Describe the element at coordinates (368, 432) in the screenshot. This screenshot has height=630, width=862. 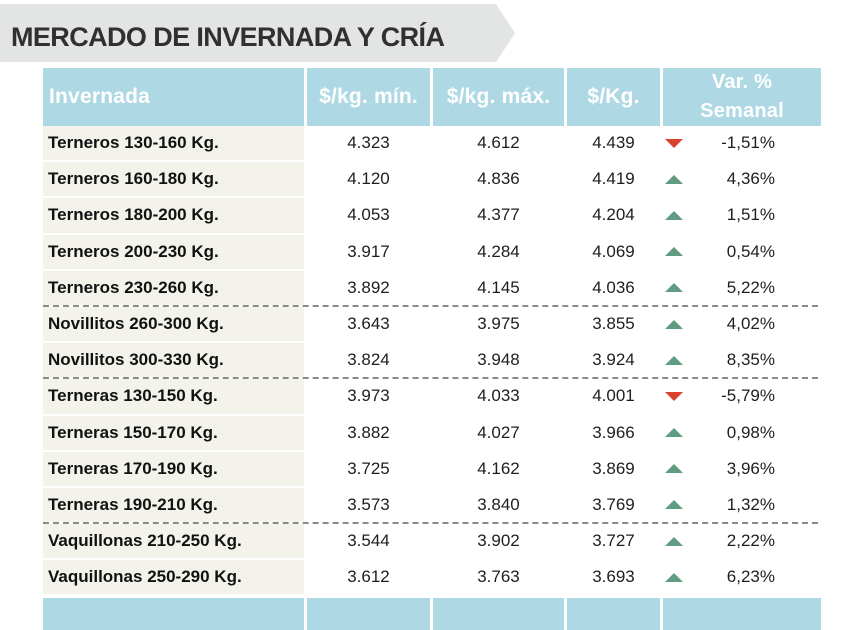
I see `min-price-cell: 3.882` at that location.